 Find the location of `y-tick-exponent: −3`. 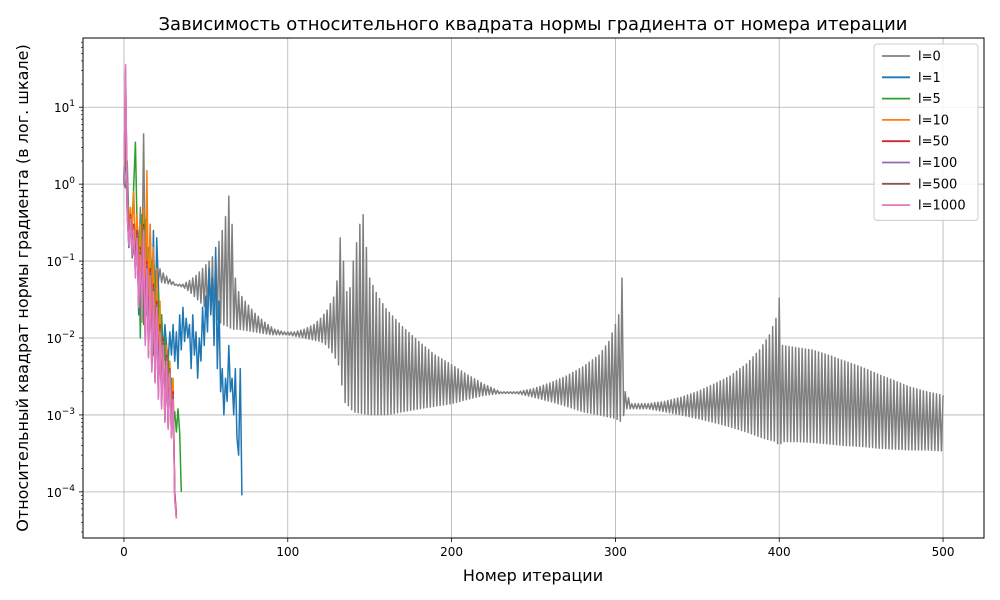

y-tick-exponent: −3 is located at coordinates (68, 412).